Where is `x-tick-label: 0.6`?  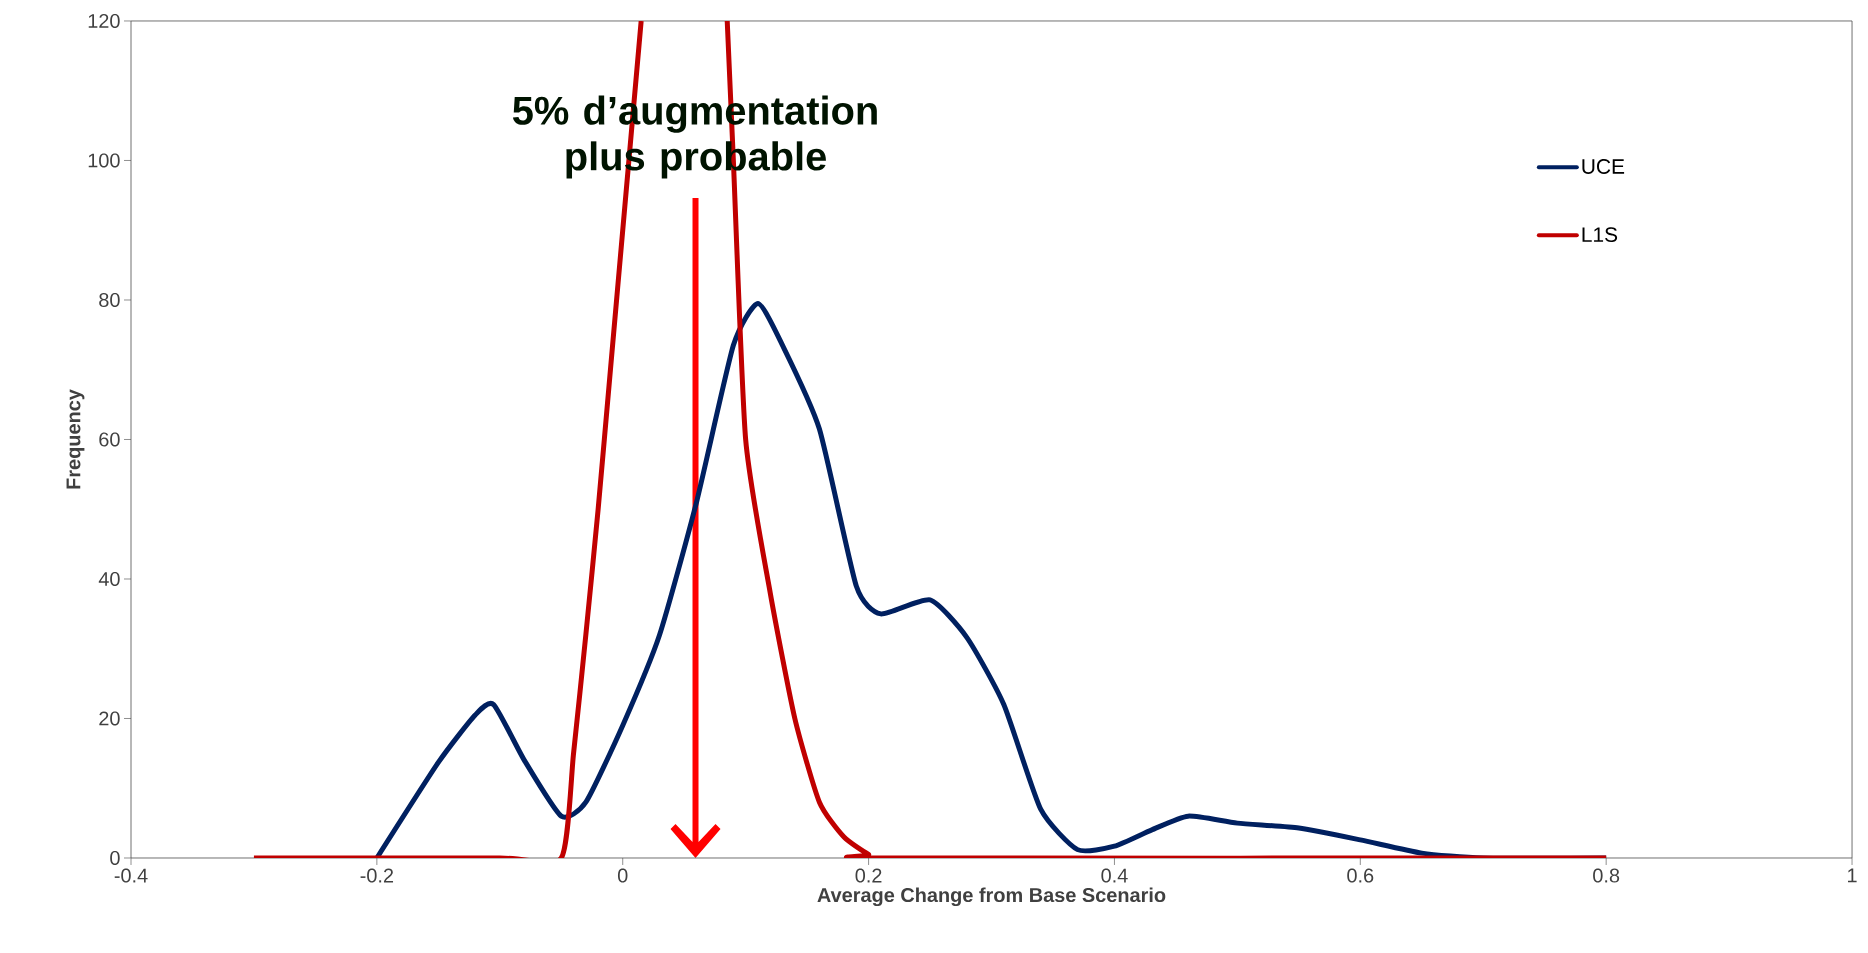 x-tick-label: 0.6 is located at coordinates (1360, 875).